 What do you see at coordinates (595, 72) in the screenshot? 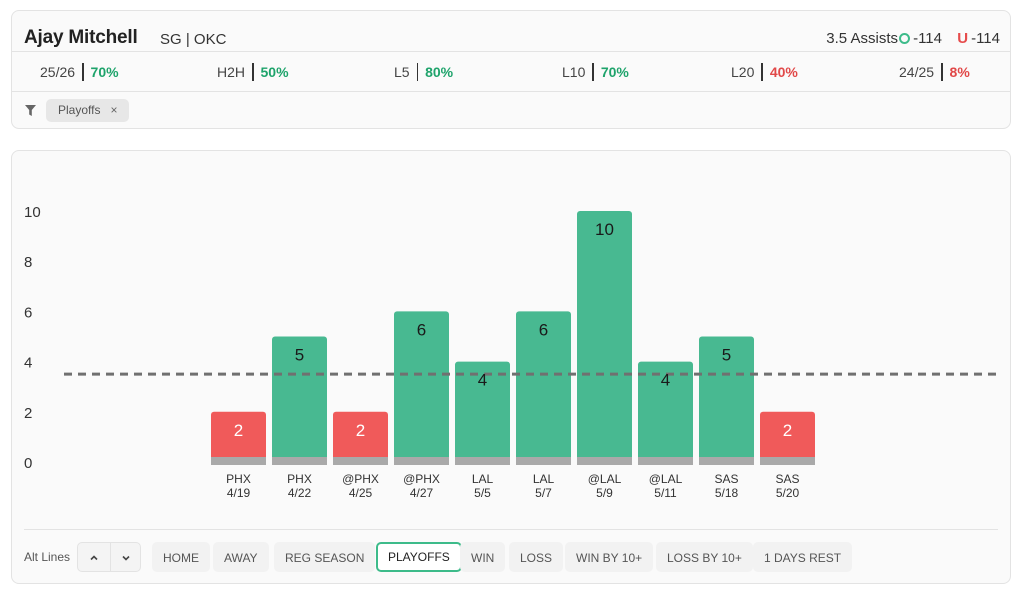
I see `hit-rate-l10: L10 70%` at bounding box center [595, 72].